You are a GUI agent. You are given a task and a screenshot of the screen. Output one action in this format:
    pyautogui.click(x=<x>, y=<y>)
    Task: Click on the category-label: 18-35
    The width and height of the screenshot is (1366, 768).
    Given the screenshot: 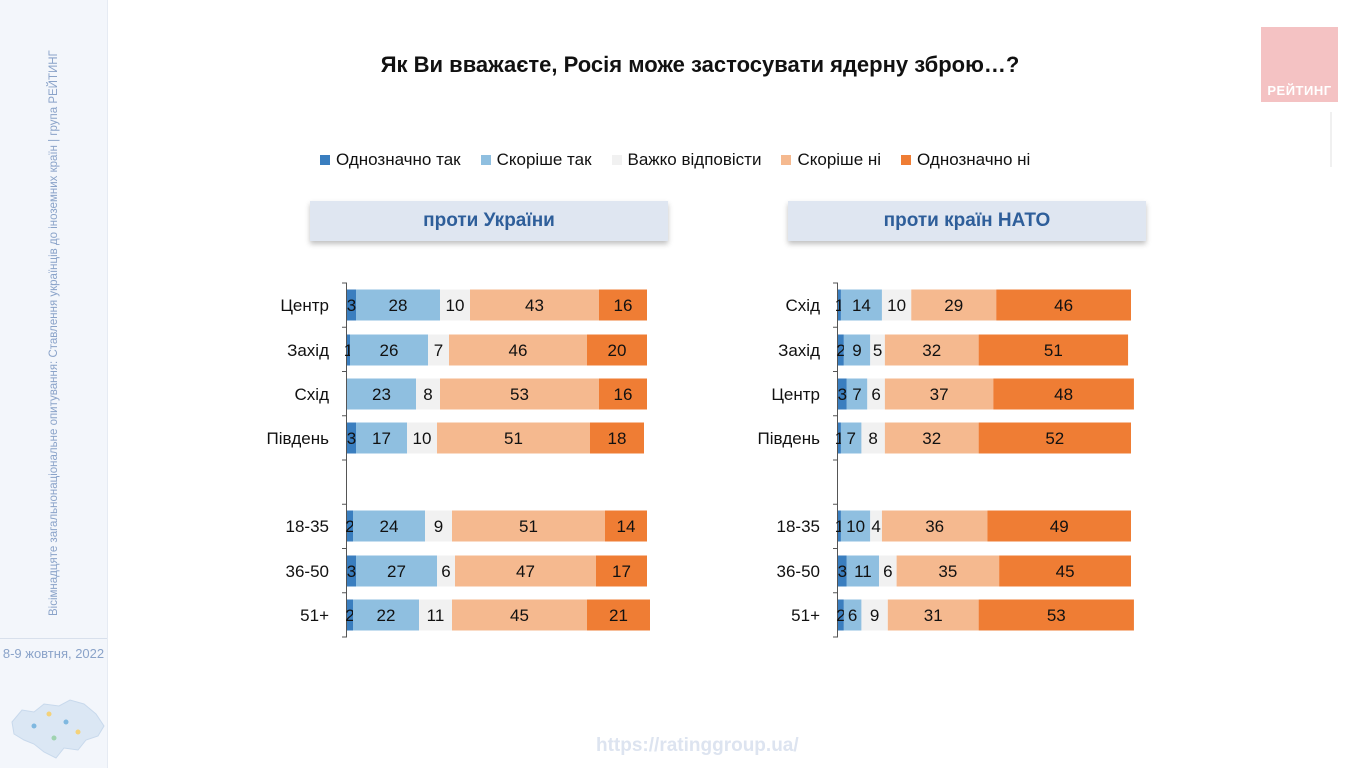 What is the action you would take?
    pyautogui.click(x=307, y=526)
    